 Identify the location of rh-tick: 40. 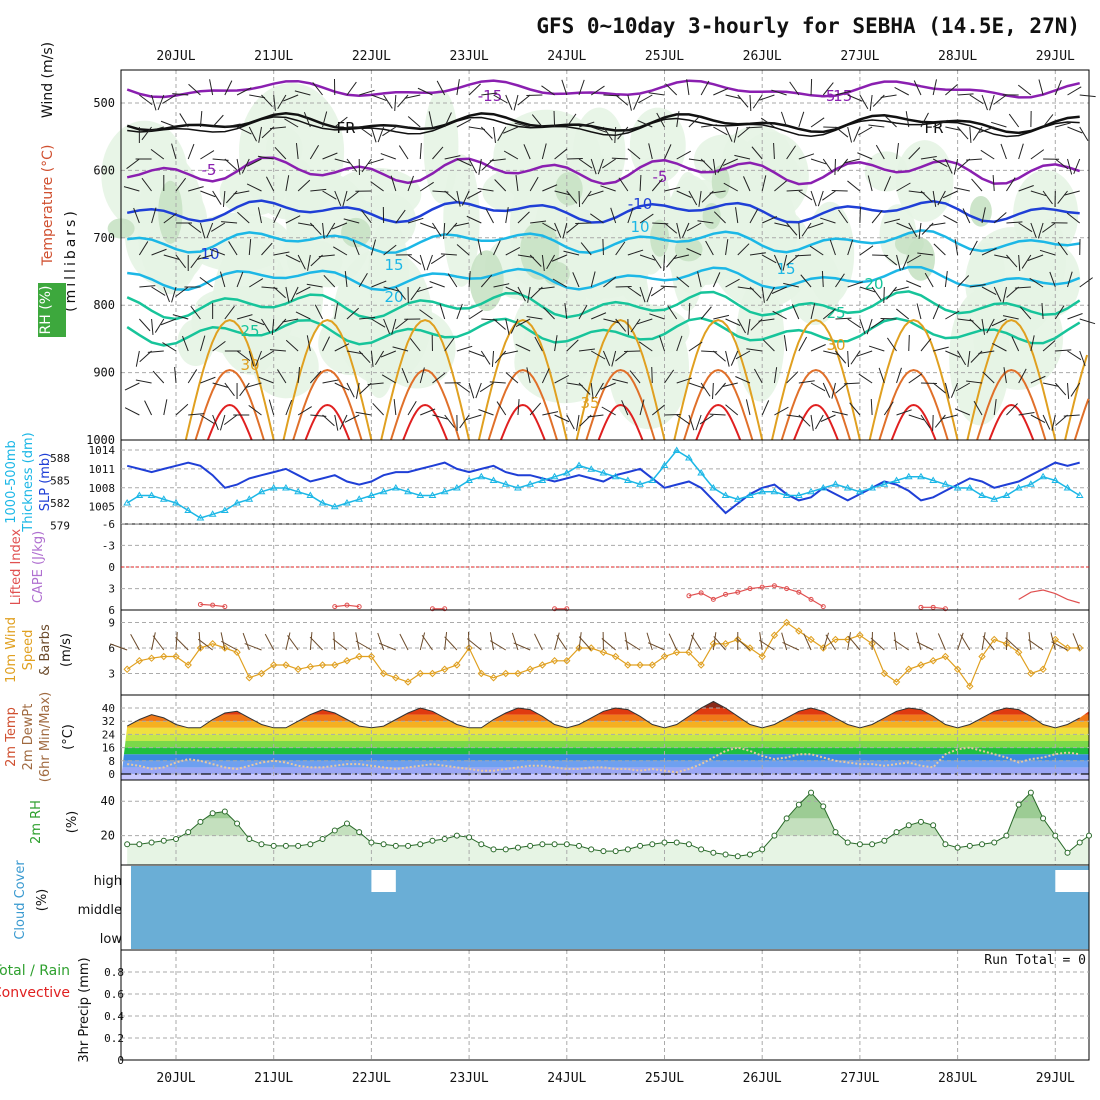
(108, 801).